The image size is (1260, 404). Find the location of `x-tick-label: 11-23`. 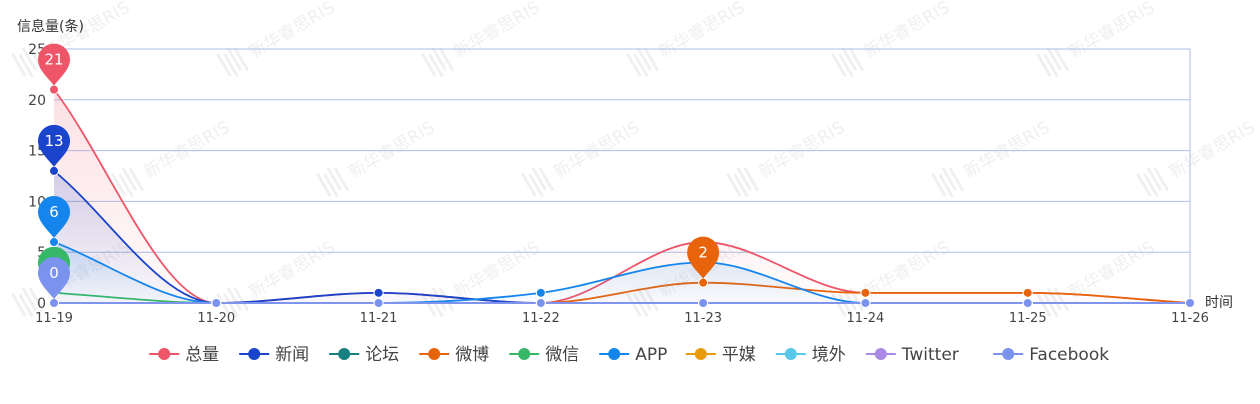

x-tick-label: 11-23 is located at coordinates (703, 318).